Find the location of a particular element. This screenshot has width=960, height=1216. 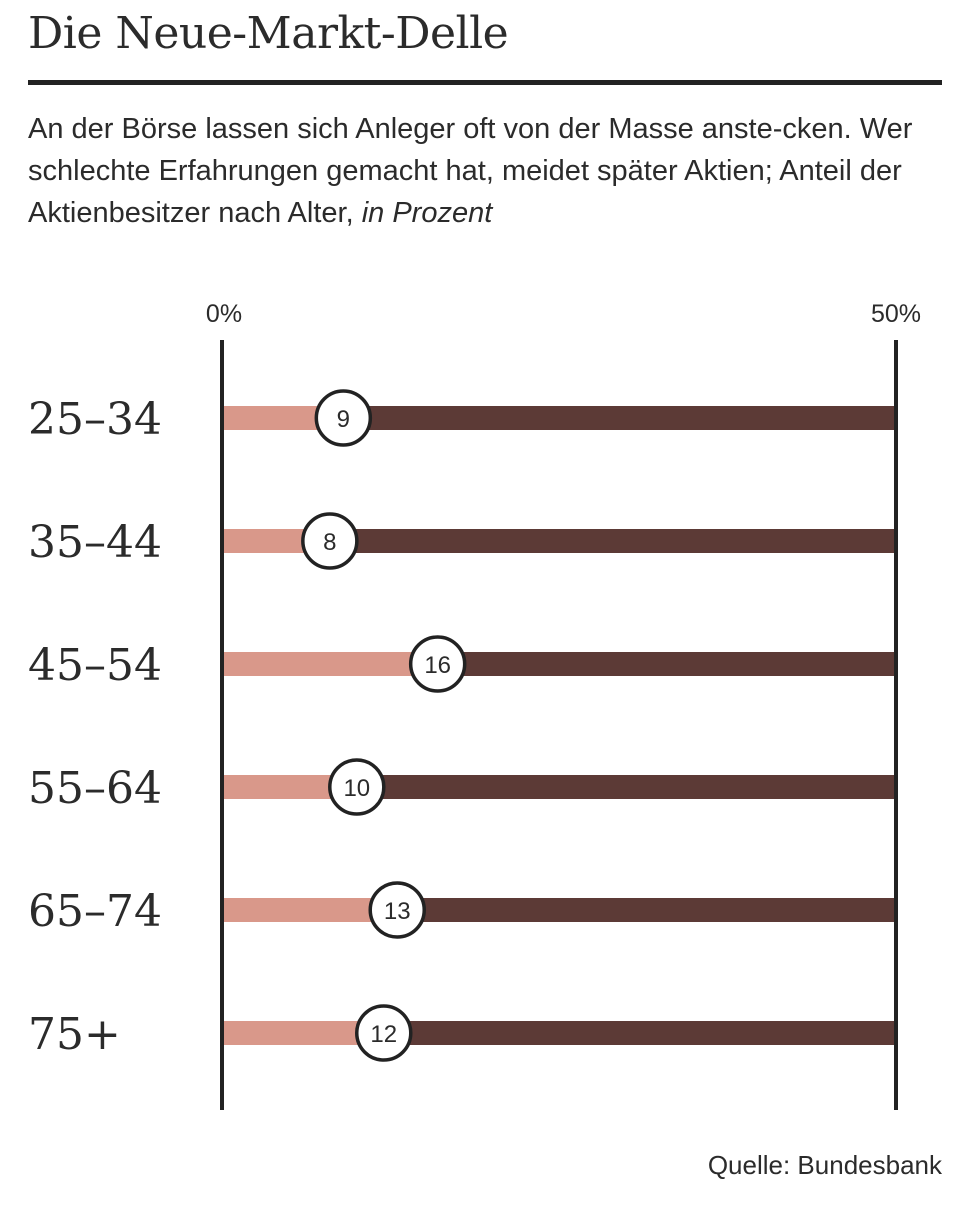

value-label: 16 is located at coordinates (437, 665).